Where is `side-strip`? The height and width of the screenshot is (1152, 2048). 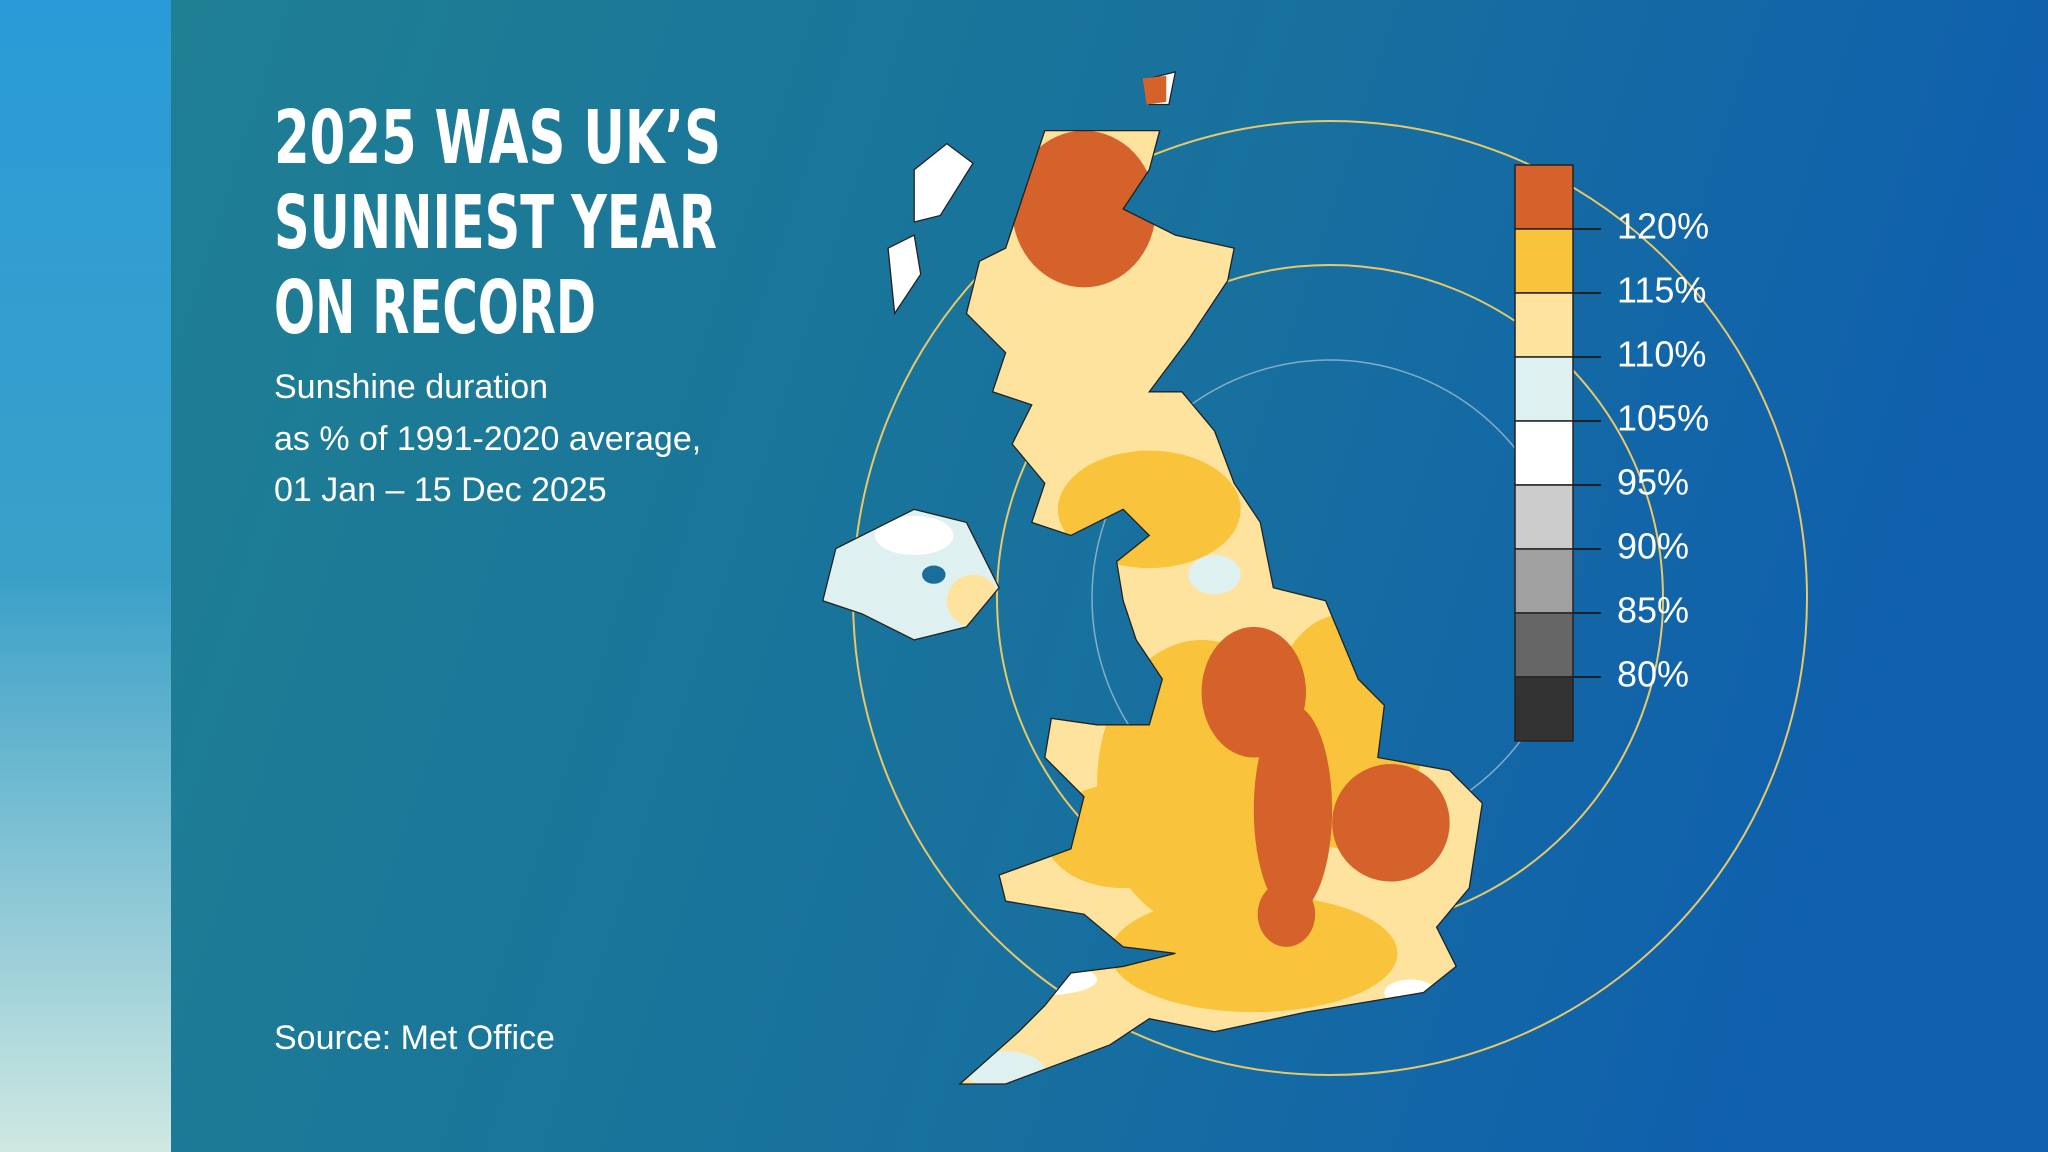 side-strip is located at coordinates (85, 576).